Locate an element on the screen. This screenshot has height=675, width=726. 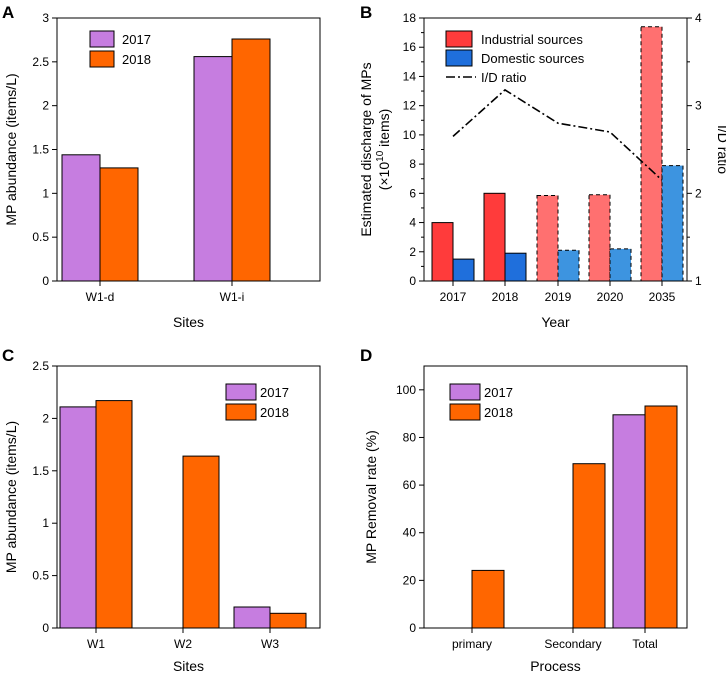
bar-a-2018-w1-i is located at coordinates (251, 160).